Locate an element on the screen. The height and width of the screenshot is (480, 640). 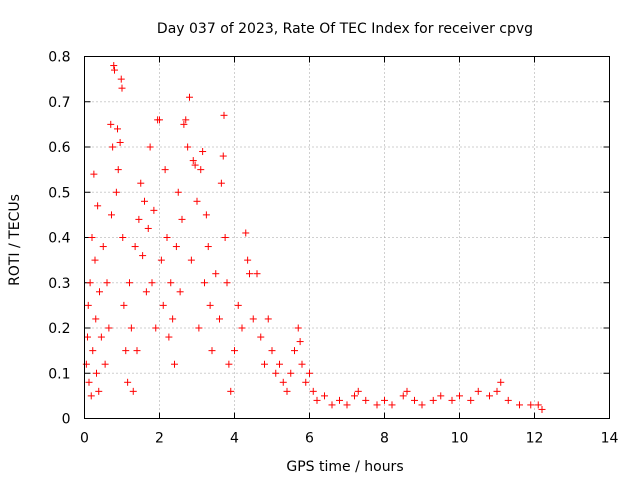
x-tick-label: 0 is located at coordinates (84, 439).